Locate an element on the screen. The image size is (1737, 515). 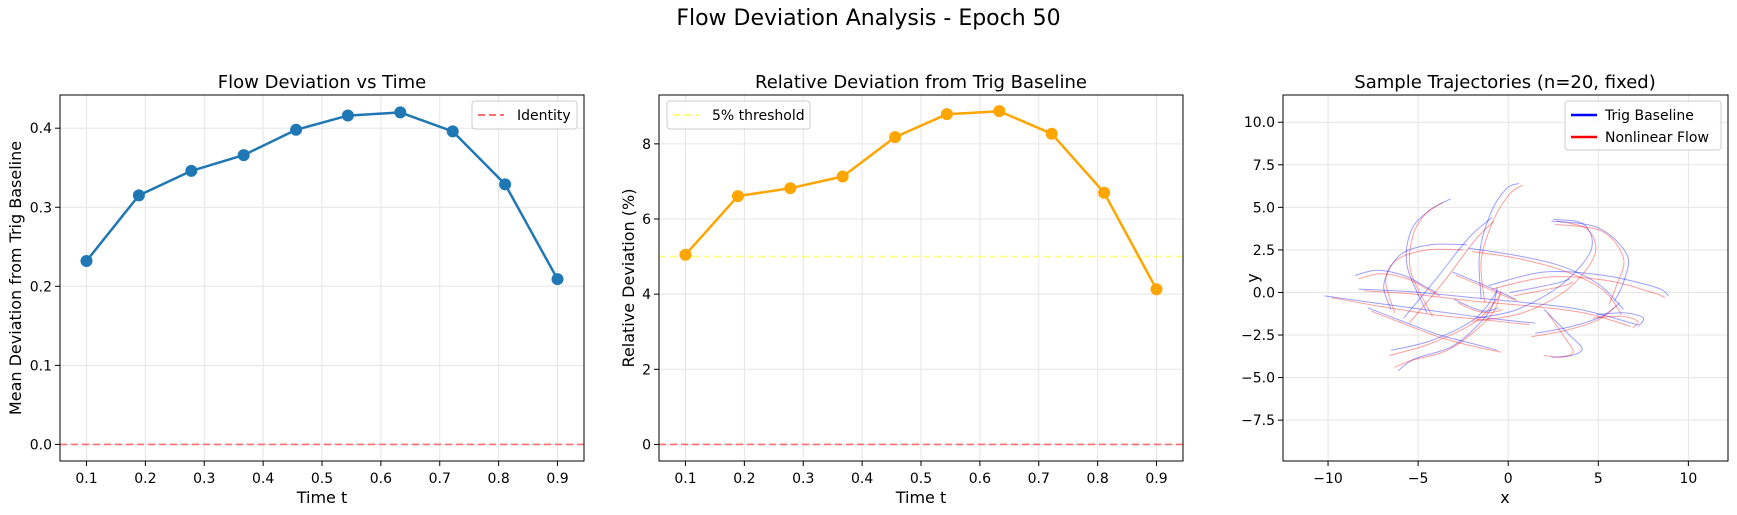
y-tick-label: −2.5 is located at coordinates (1258, 336).